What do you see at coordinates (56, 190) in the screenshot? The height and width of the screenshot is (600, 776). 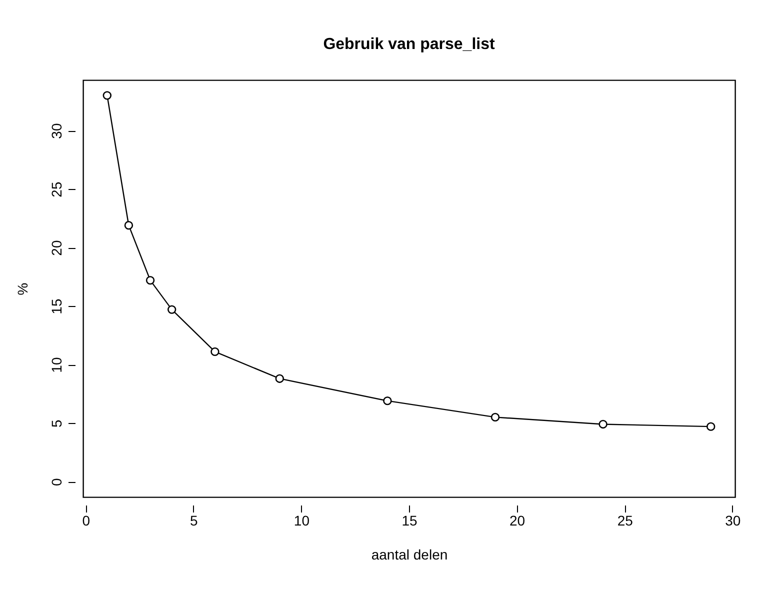 I see `y-tick-label: 25` at bounding box center [56, 190].